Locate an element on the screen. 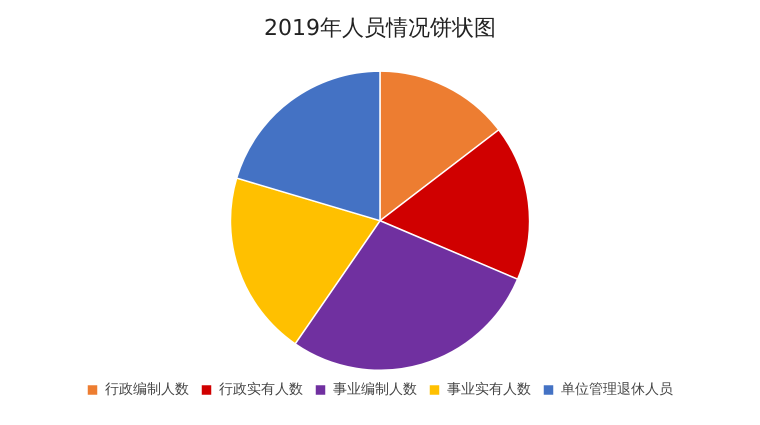 Image resolution: width=760 pixels, height=425 pixels. legend-label: 事业编制人数 is located at coordinates (375, 390).